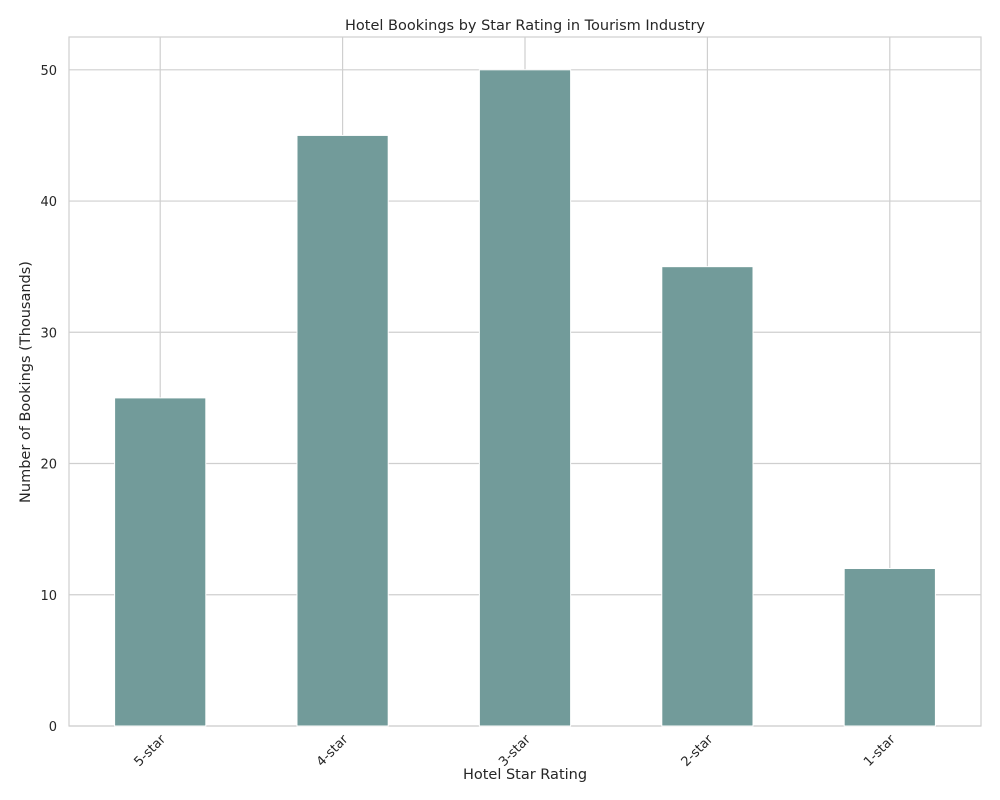 The height and width of the screenshot is (800, 1000). I want to click on x-tick-label: 5-star, so click(150, 751).